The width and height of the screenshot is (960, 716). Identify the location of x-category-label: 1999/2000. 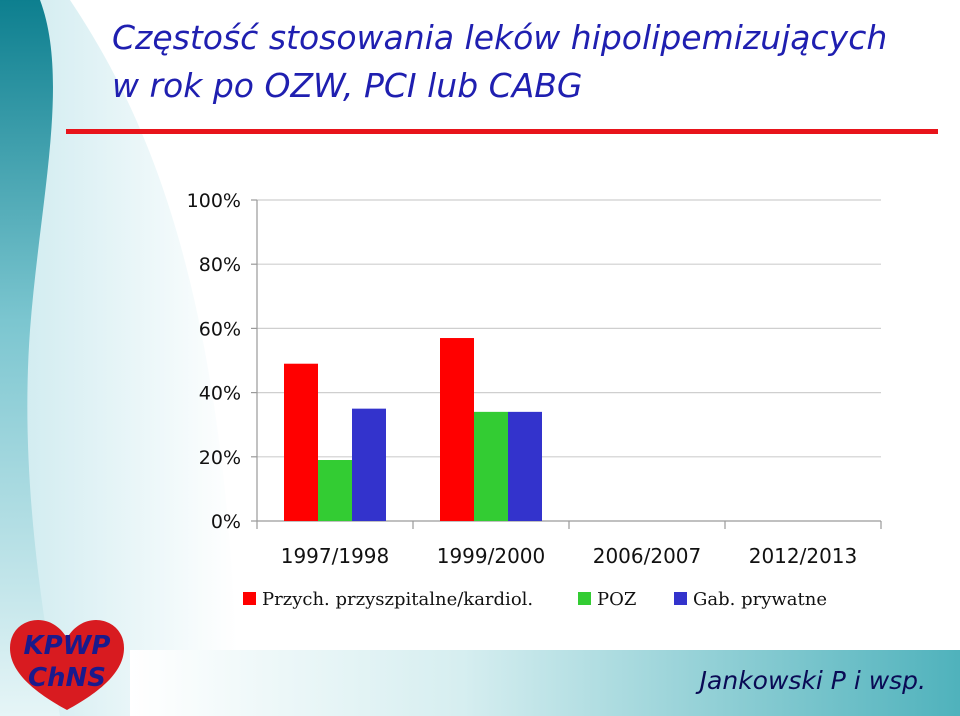
(491, 556).